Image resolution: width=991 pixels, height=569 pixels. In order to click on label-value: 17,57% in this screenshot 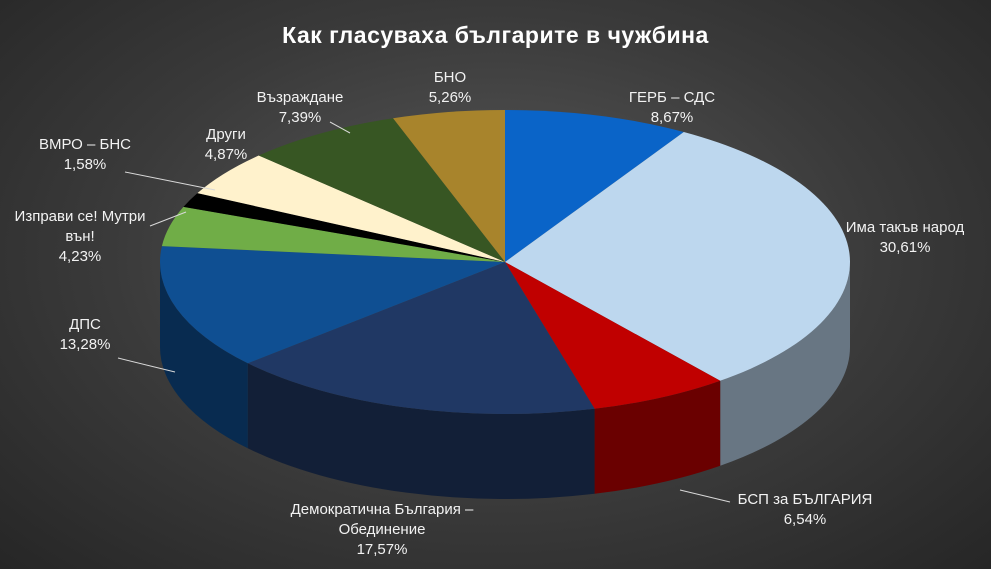, I will do `click(382, 549)`.